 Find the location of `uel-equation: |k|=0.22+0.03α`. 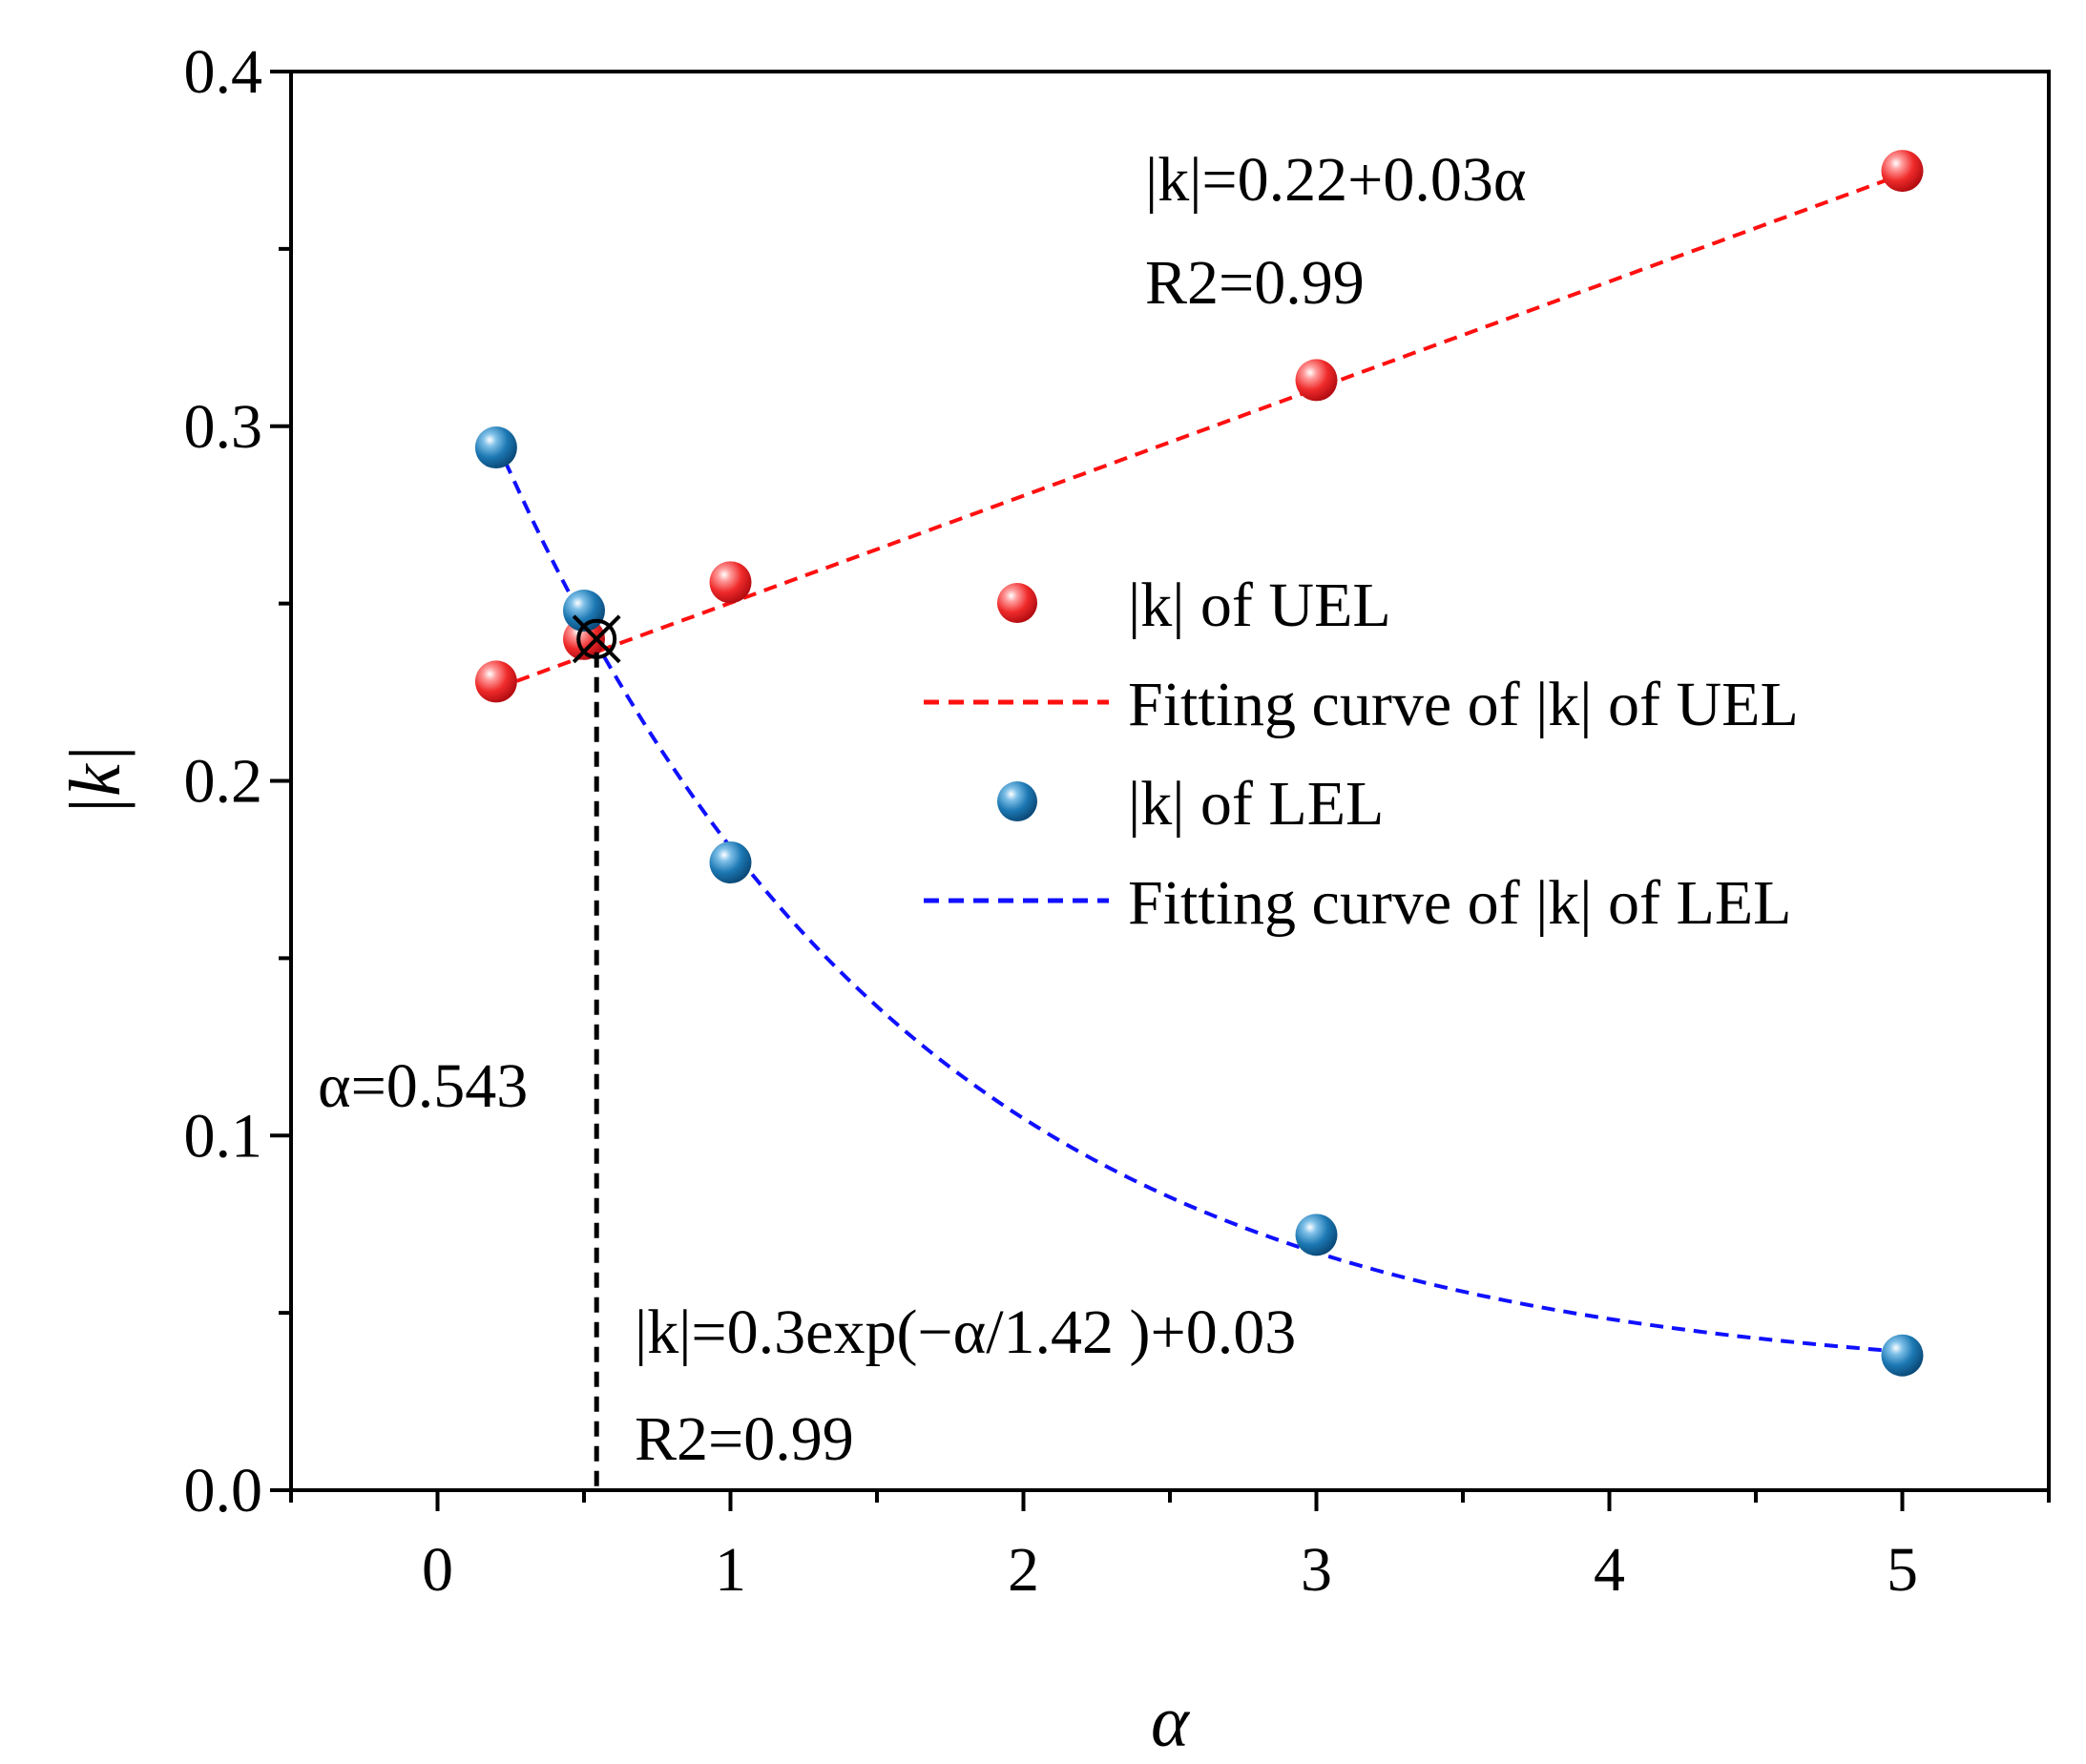

uel-equation: |k|=0.22+0.03α is located at coordinates (1336, 180).